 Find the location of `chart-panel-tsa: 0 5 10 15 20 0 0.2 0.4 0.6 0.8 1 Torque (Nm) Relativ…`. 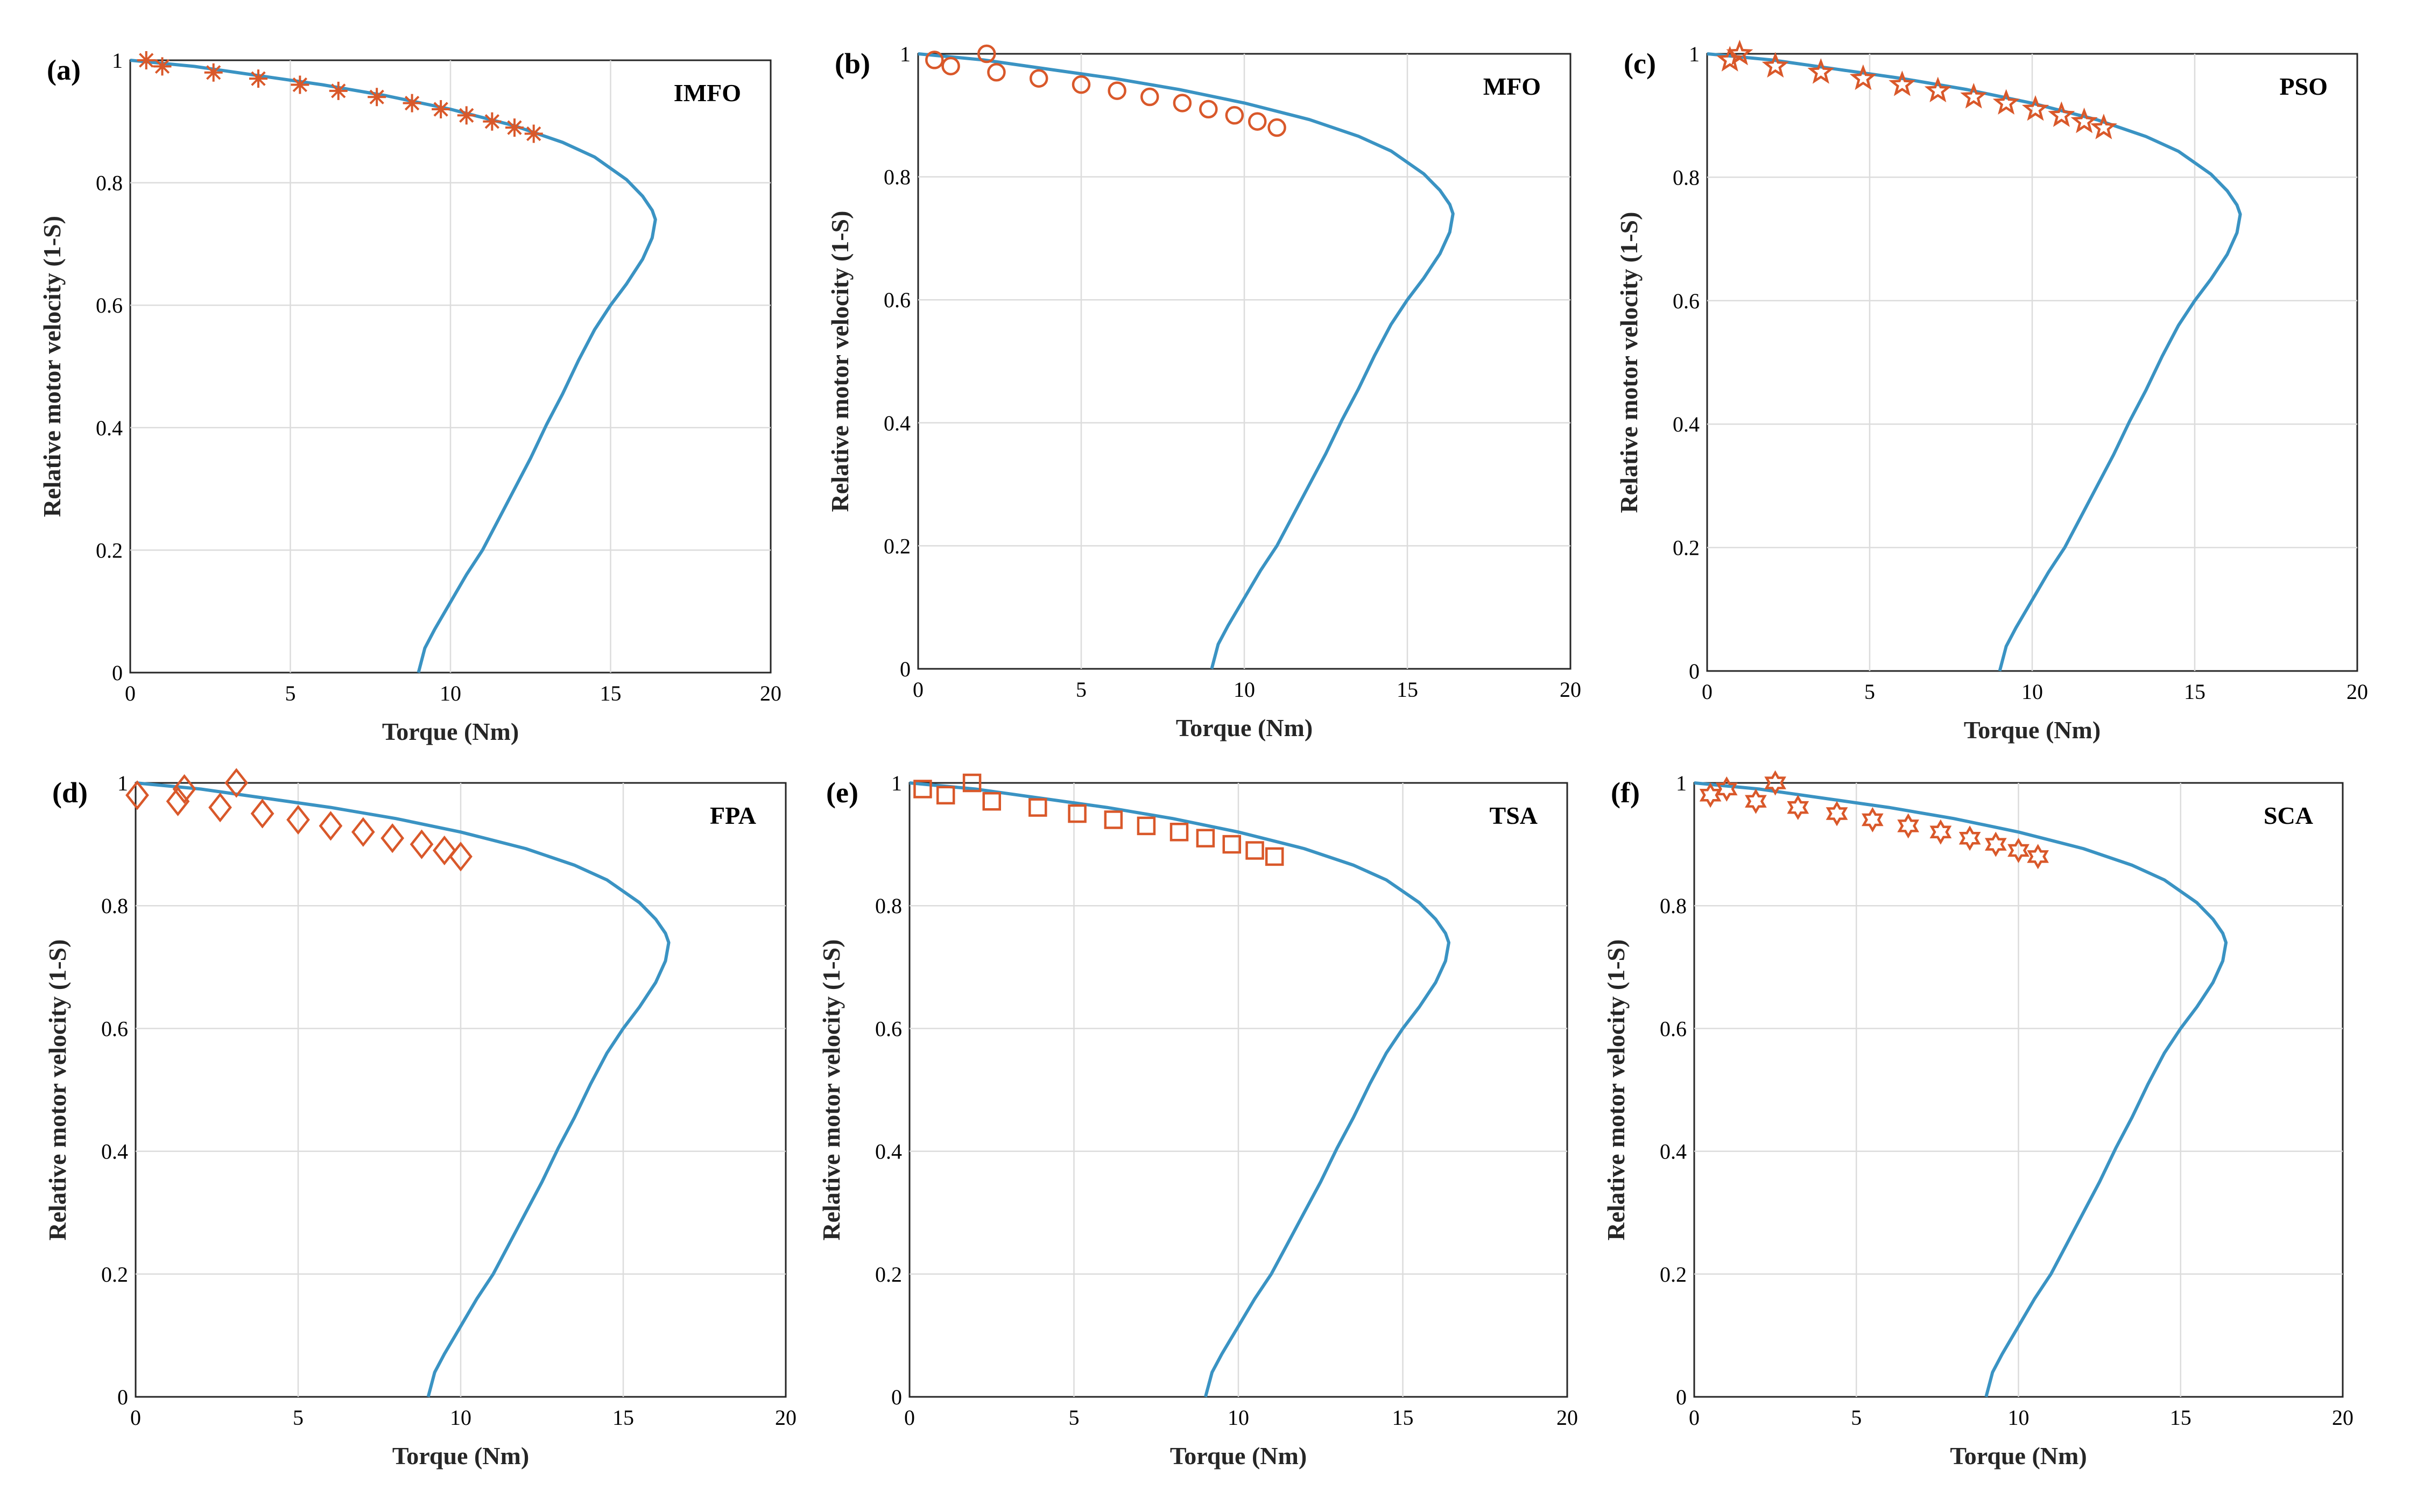

chart-panel-tsa: 0 5 10 15 20 0 0.2 0.4 0.6 0.8 1 Torque (Nm) Relativ… is located at coordinates (1198, 1120).